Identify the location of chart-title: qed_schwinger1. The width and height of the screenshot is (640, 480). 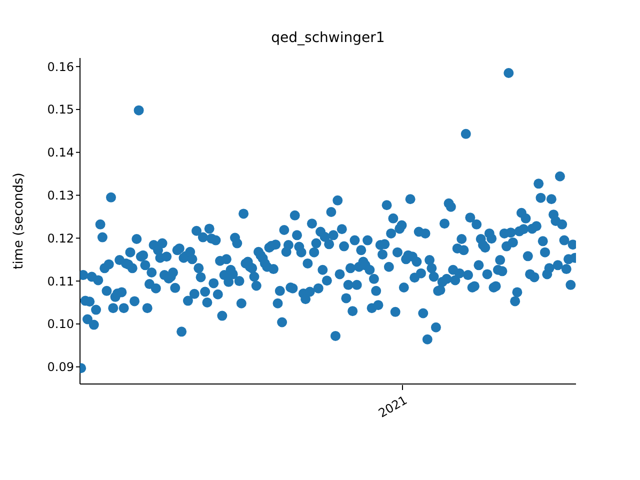
(328, 38).